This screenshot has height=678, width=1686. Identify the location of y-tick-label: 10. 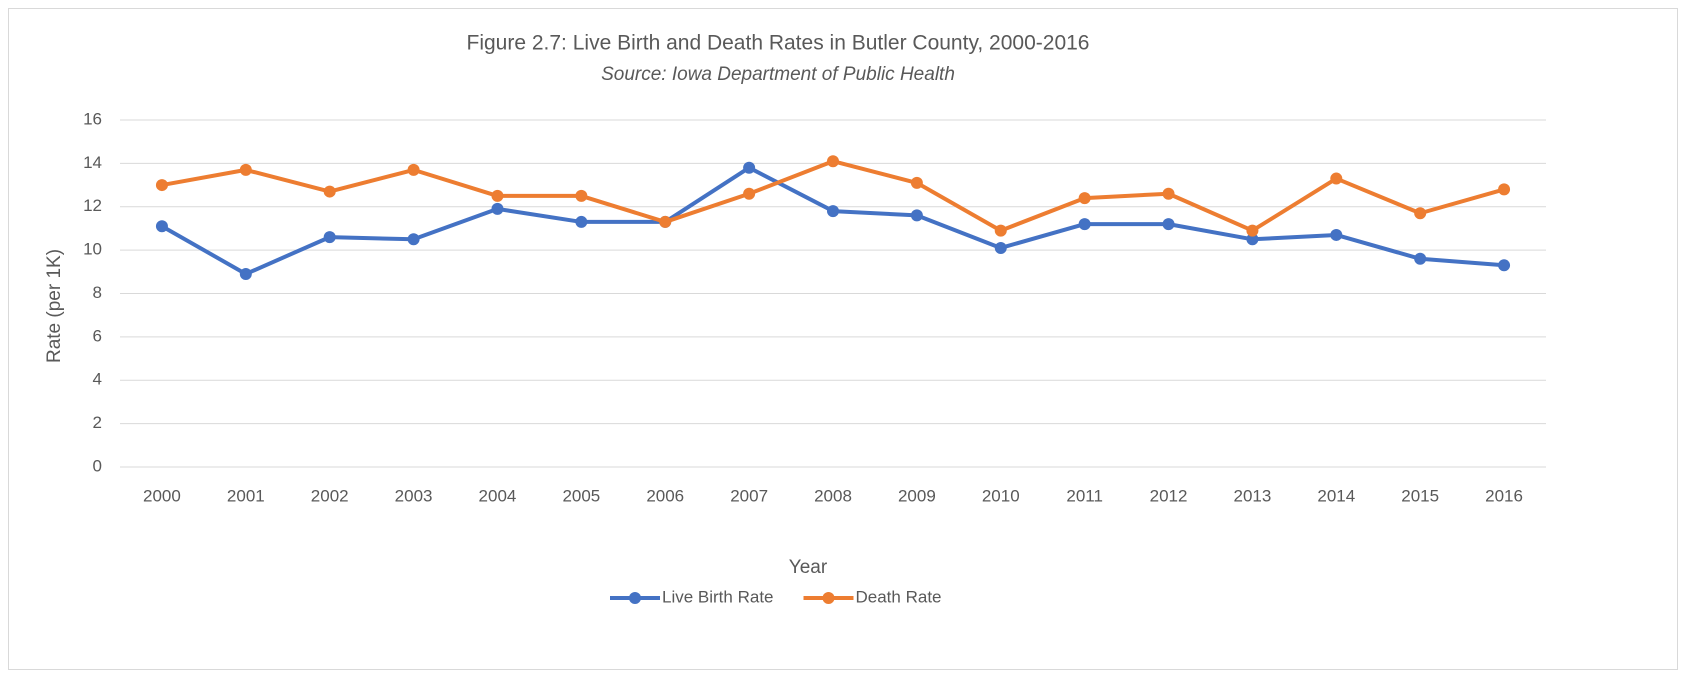
(92, 249).